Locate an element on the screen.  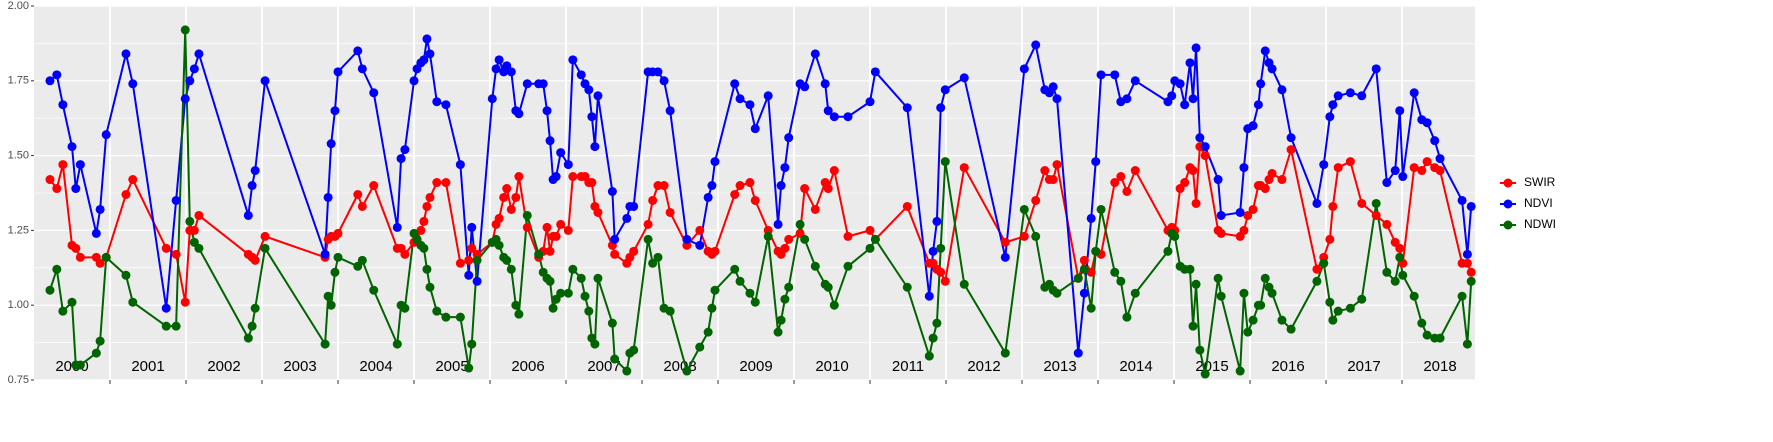
legend-key-point is located at coordinates (1508, 204).